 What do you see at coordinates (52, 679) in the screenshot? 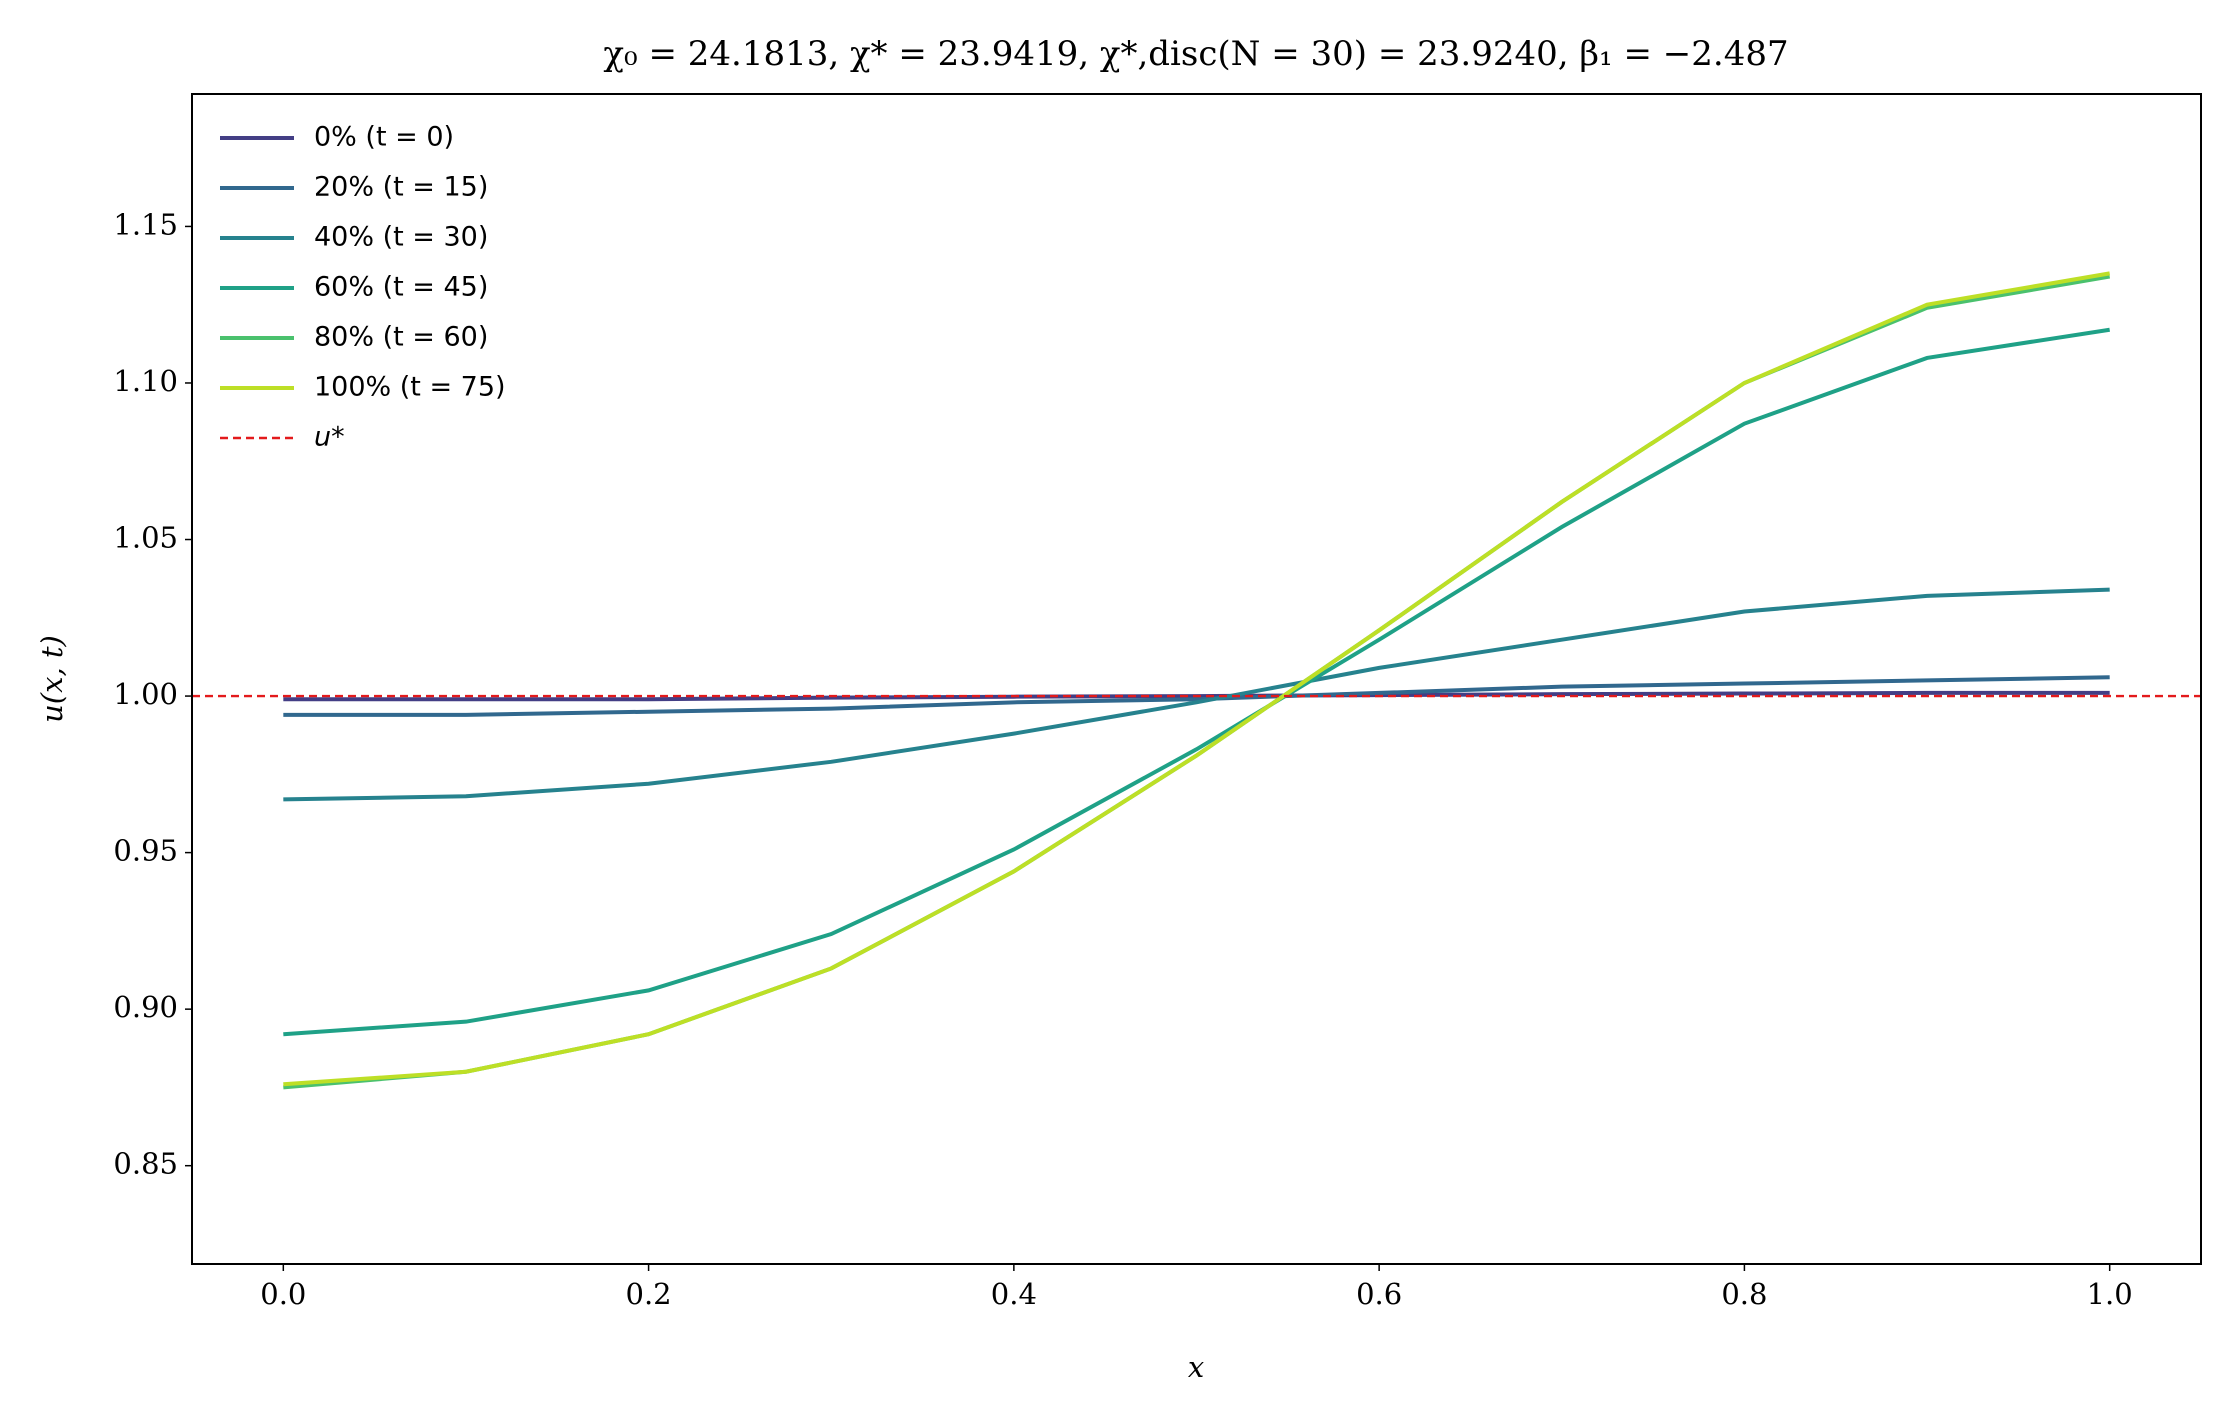
I see `y-axis-label: u(x, t)` at bounding box center [52, 679].